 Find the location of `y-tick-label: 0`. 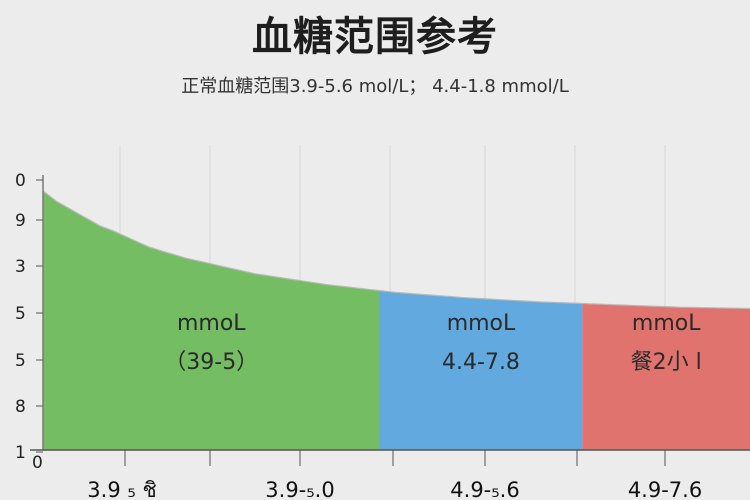

y-tick-label: 0 is located at coordinates (20, 181).